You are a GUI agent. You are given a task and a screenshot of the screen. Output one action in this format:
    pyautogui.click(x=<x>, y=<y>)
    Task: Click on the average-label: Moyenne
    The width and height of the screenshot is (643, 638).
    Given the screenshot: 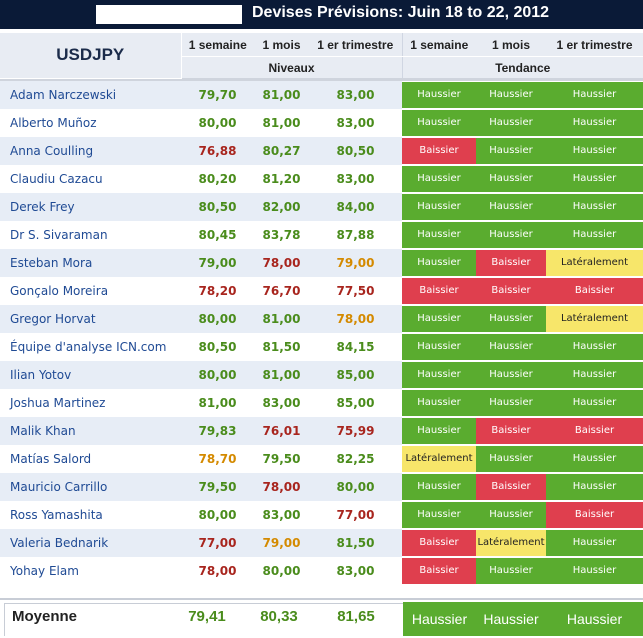 What is the action you would take?
    pyautogui.click(x=45, y=616)
    